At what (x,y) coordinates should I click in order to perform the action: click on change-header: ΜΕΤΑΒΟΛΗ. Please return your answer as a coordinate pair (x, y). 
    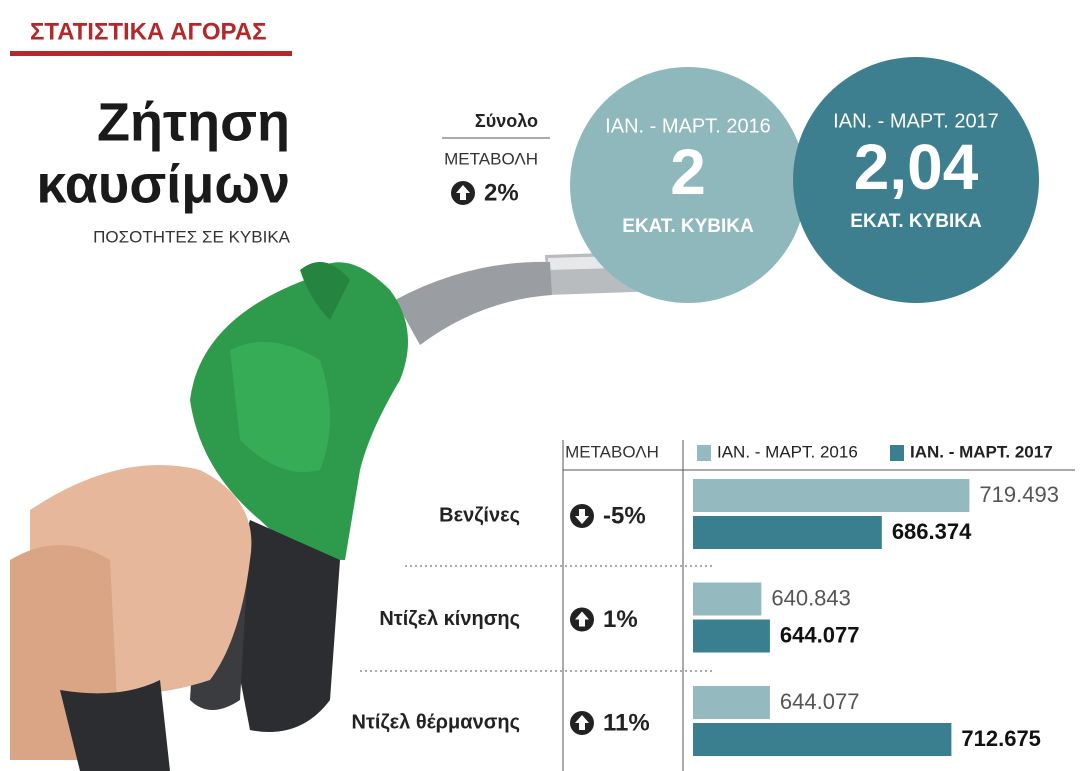
    Looking at the image, I should click on (612, 451).